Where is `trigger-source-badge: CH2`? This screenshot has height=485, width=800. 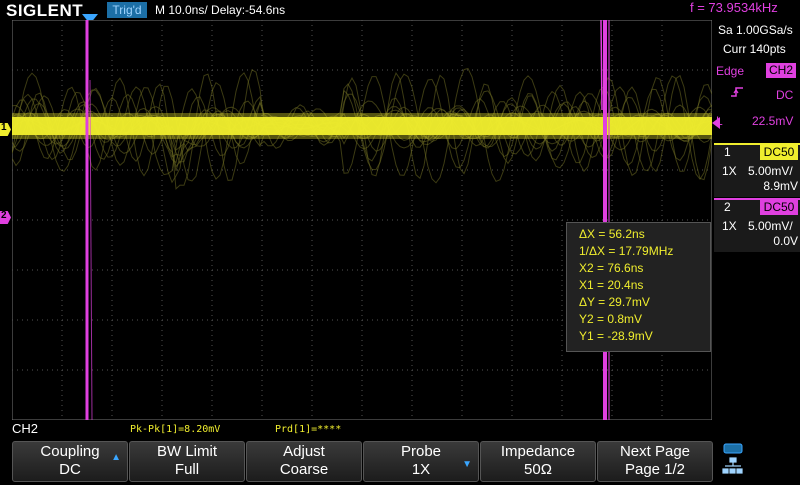
trigger-source-badge: CH2 is located at coordinates (781, 70).